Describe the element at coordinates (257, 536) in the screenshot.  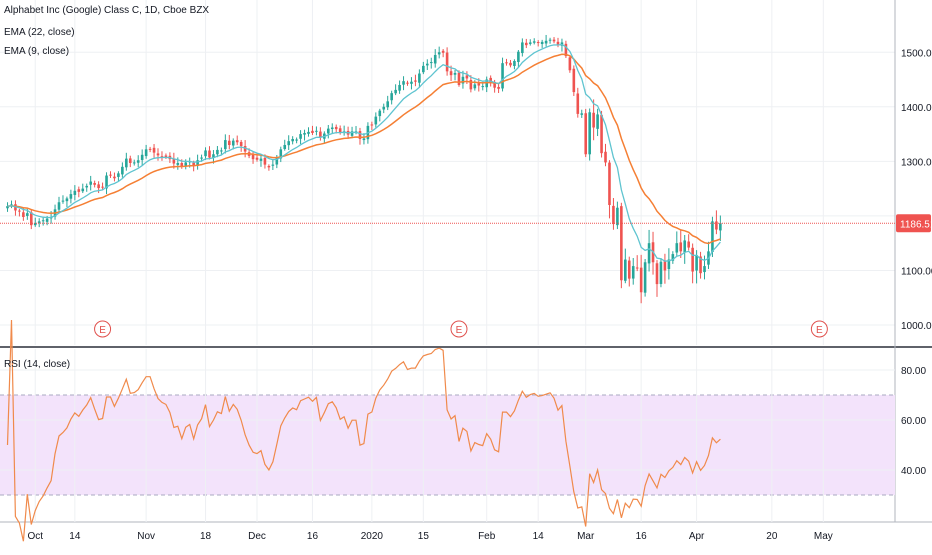
I see `time-tick-label: Dec` at that location.